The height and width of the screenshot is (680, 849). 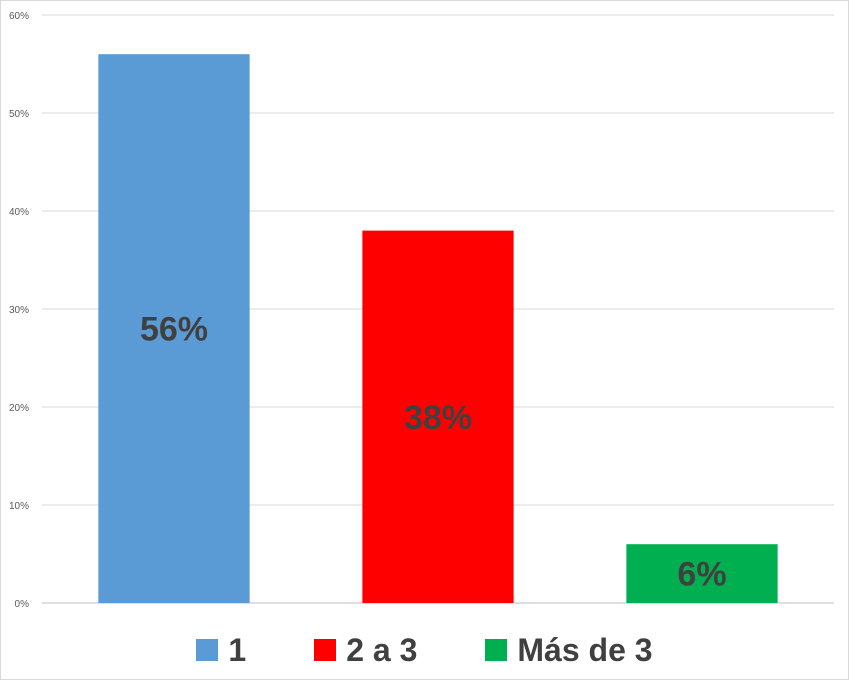 What do you see at coordinates (19, 408) in the screenshot?
I see `y-tick-label: 20%` at bounding box center [19, 408].